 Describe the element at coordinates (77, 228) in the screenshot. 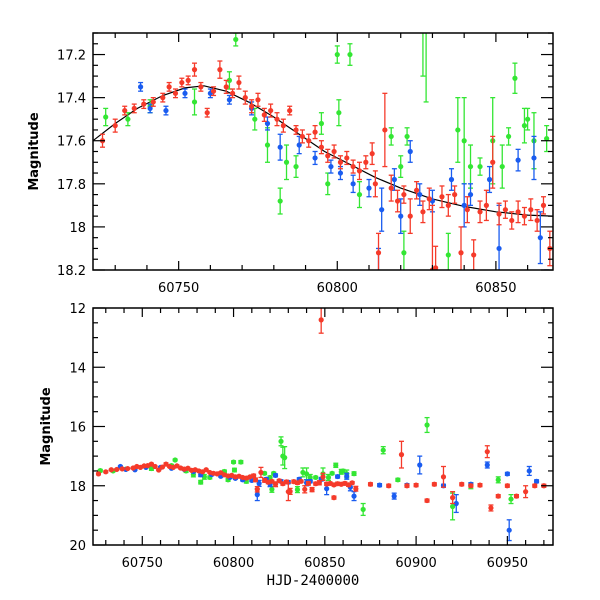

I see `y-tick-label: 18` at that location.